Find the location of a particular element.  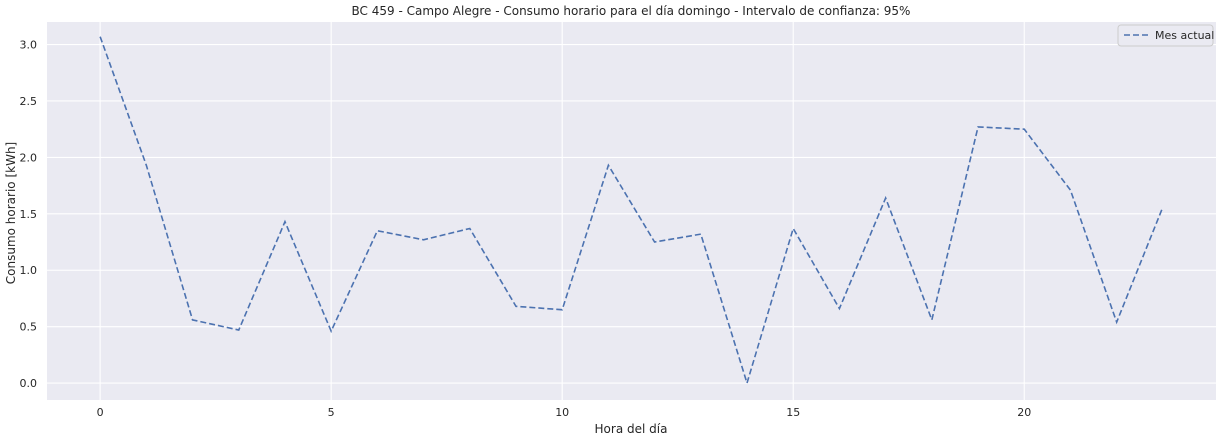

legend: Mes actual is located at coordinates (1165, 35).